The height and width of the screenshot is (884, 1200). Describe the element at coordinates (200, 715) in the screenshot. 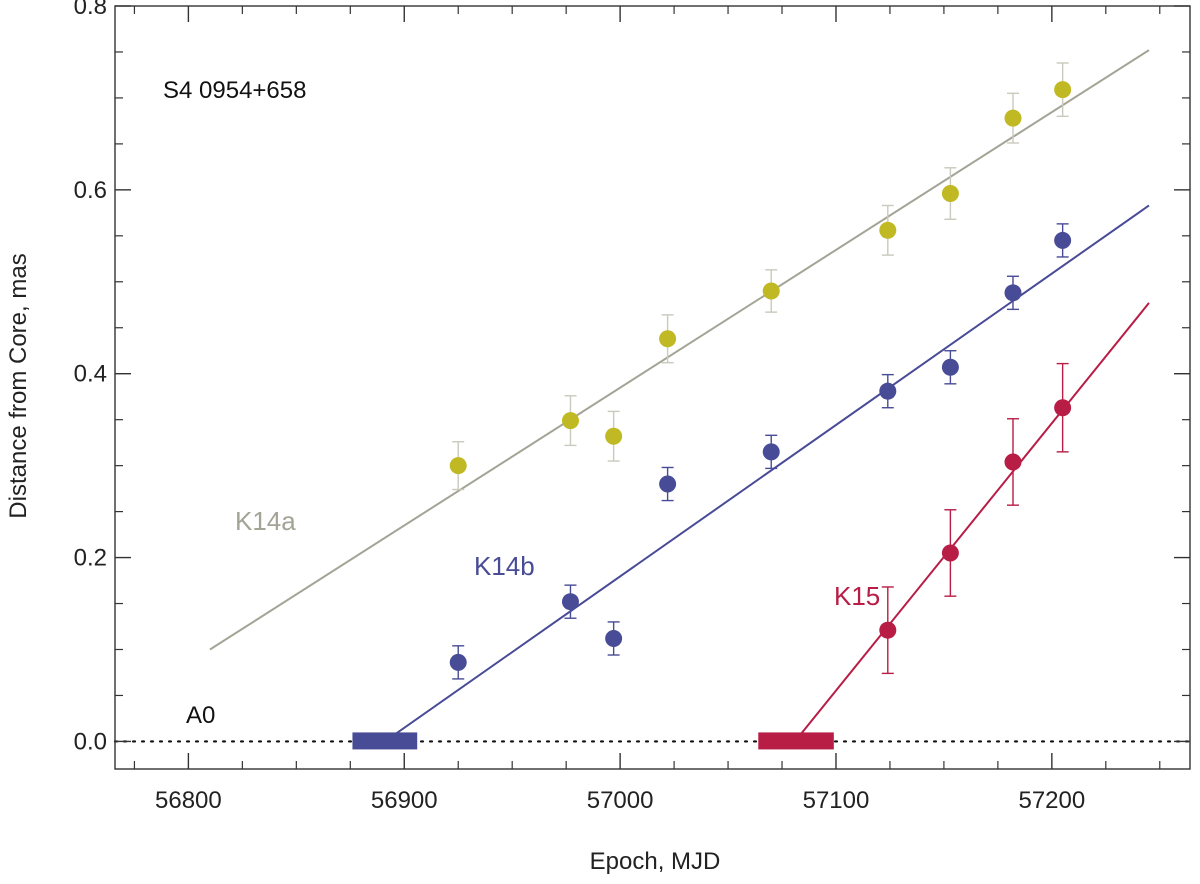

I see `core-label: A0` at that location.